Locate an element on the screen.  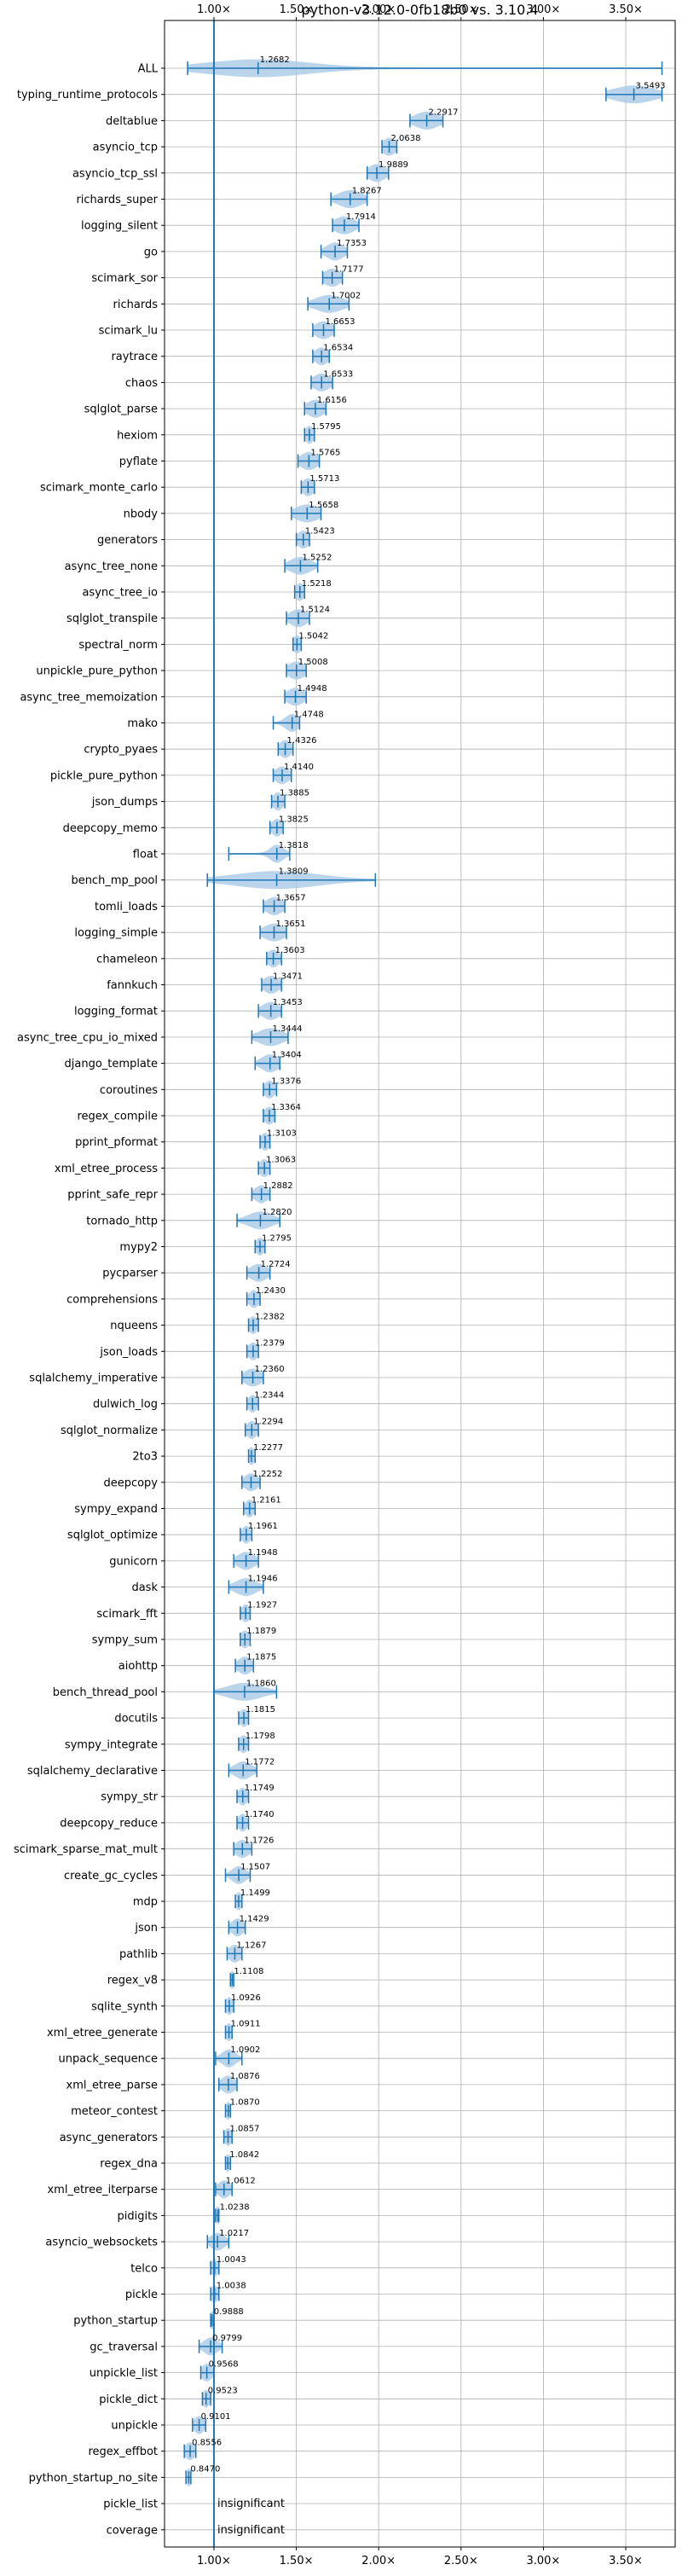
data-value-label: 1.0038 is located at coordinates (232, 2286).